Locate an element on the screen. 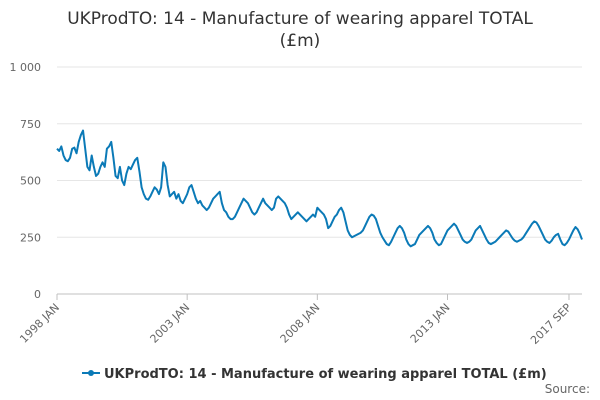 The height and width of the screenshot is (400, 600). y-tick-label: 500 is located at coordinates (30, 181).